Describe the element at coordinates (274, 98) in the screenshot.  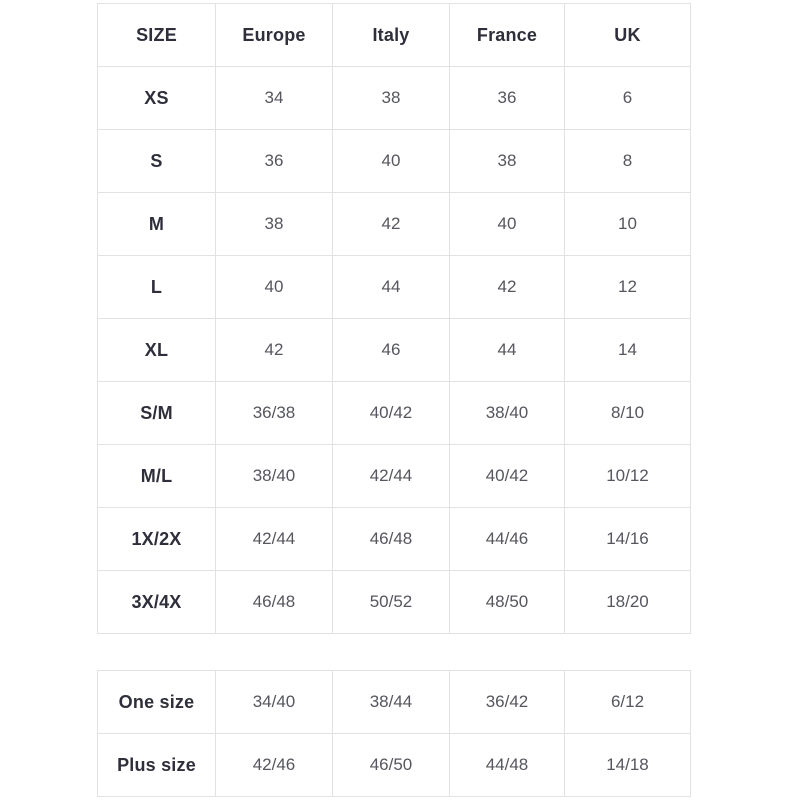
I see `value-cell: 34` at that location.